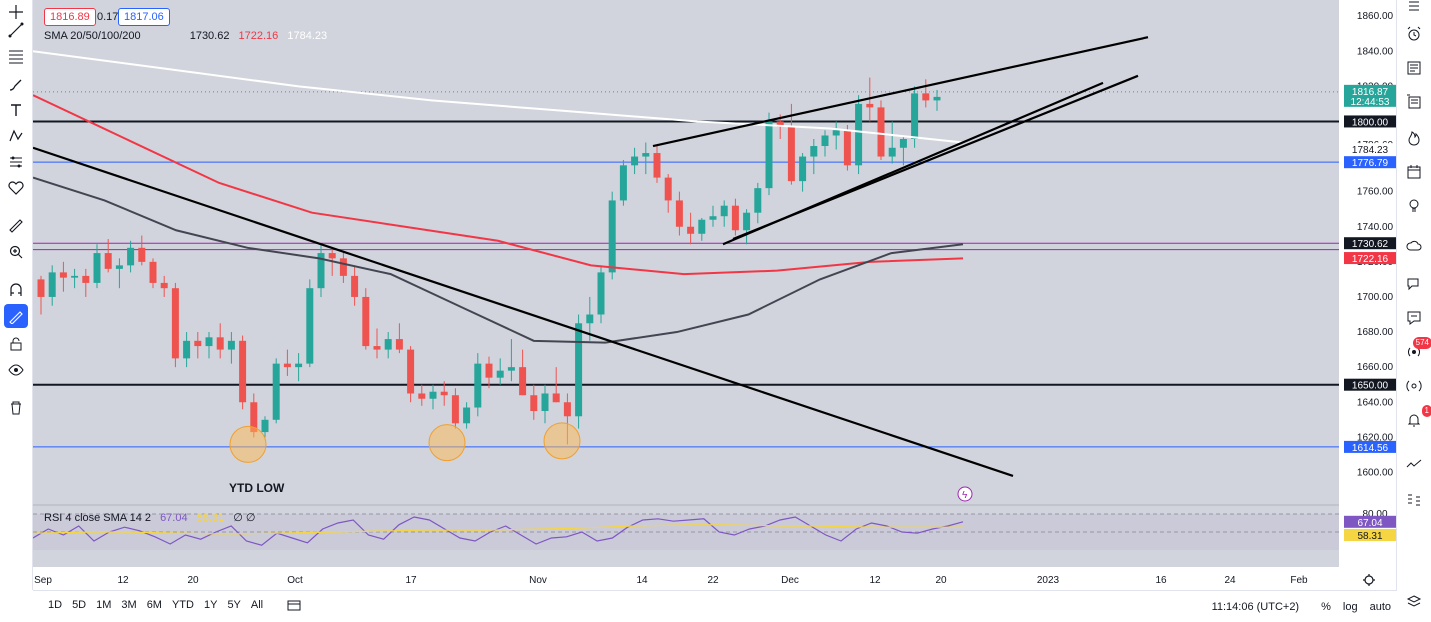  Describe the element at coordinates (154, 605) in the screenshot. I see `range-6m: 6M` at that location.